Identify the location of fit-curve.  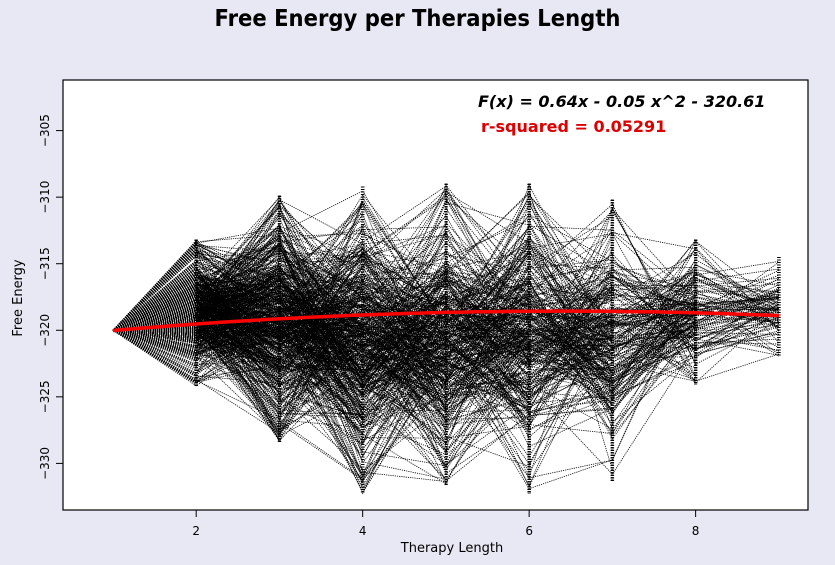
(445, 321).